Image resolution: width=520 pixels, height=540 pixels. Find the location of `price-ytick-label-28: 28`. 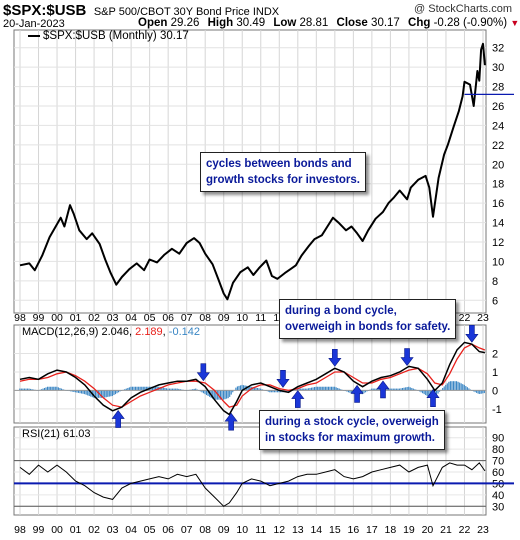

price-ytick-label-28: 28 is located at coordinates (498, 88).